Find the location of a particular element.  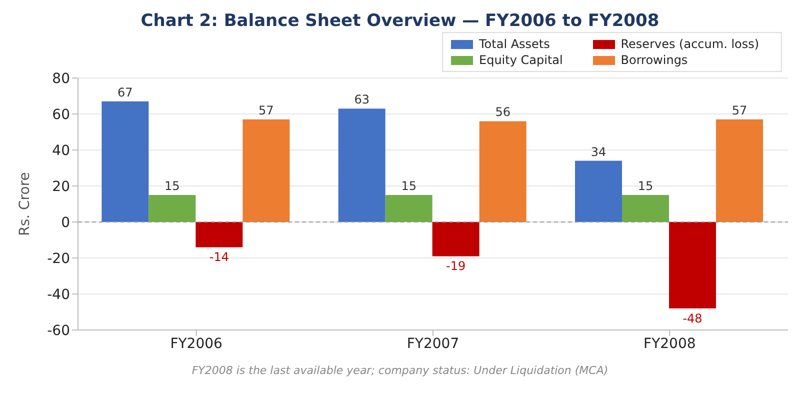

data-label: -48 is located at coordinates (692, 318).